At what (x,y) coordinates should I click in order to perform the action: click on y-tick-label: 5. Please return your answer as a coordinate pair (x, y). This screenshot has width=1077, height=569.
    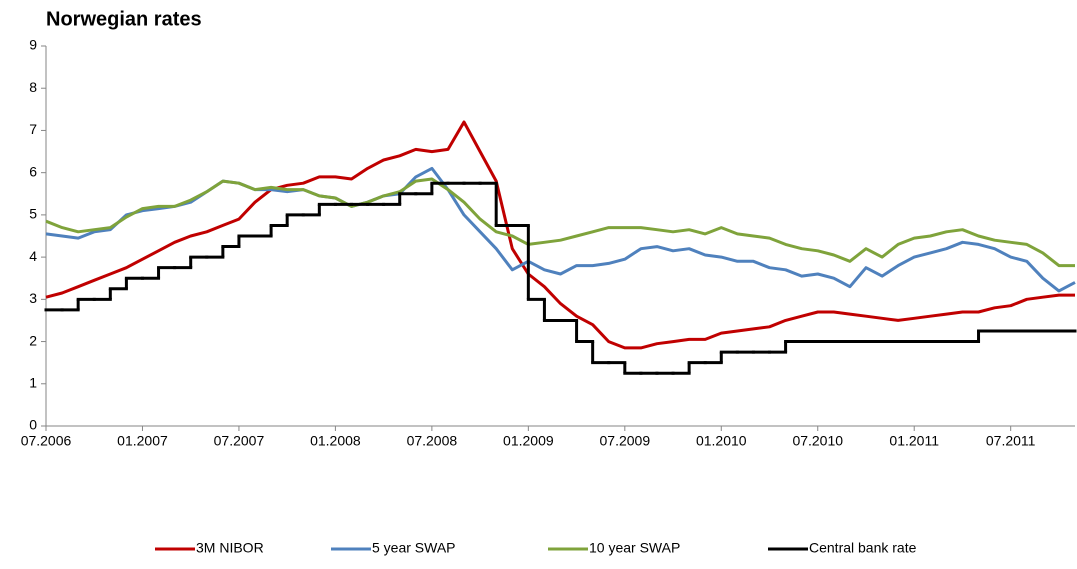
    Looking at the image, I should click on (33, 214).